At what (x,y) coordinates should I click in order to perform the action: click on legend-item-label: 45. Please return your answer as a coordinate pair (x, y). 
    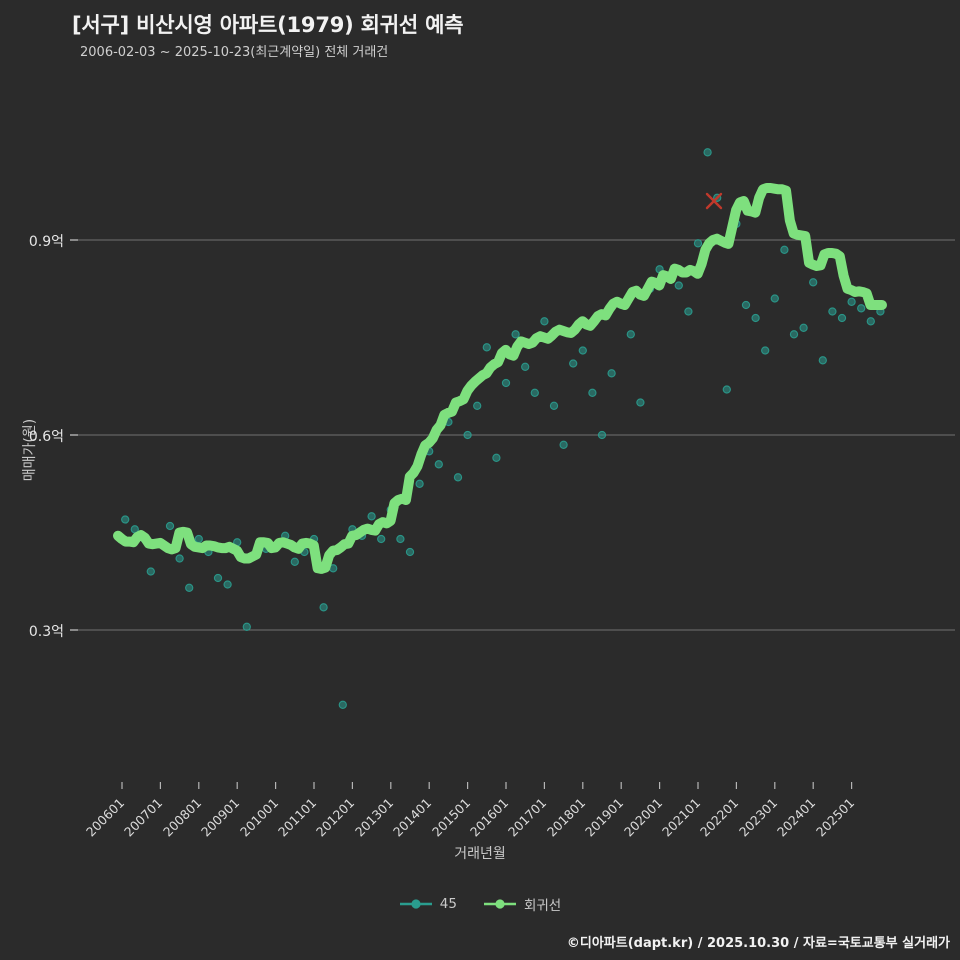
    Looking at the image, I should click on (448, 904).